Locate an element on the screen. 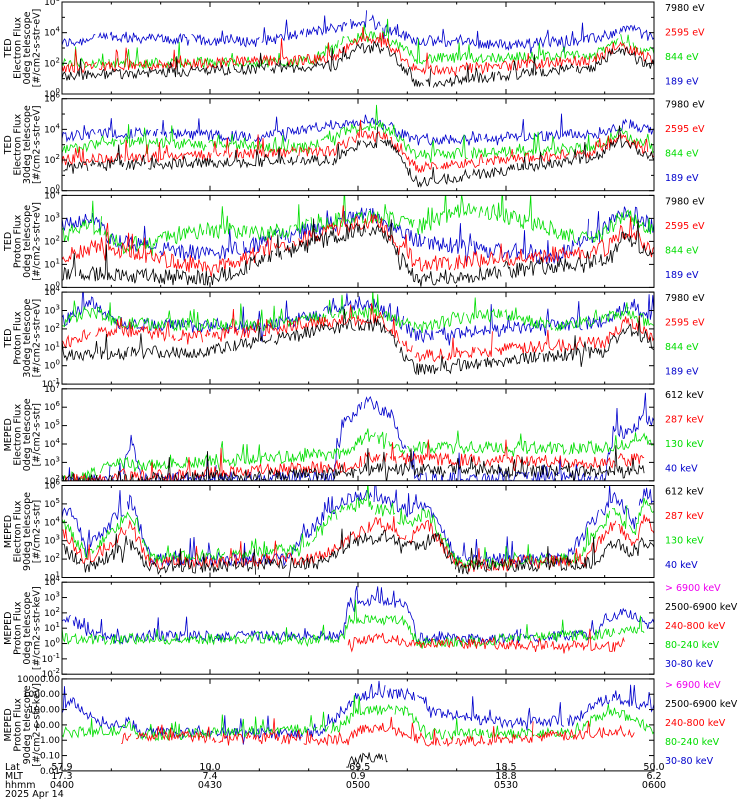  x-tick-value: 0530 is located at coordinates (506, 785).